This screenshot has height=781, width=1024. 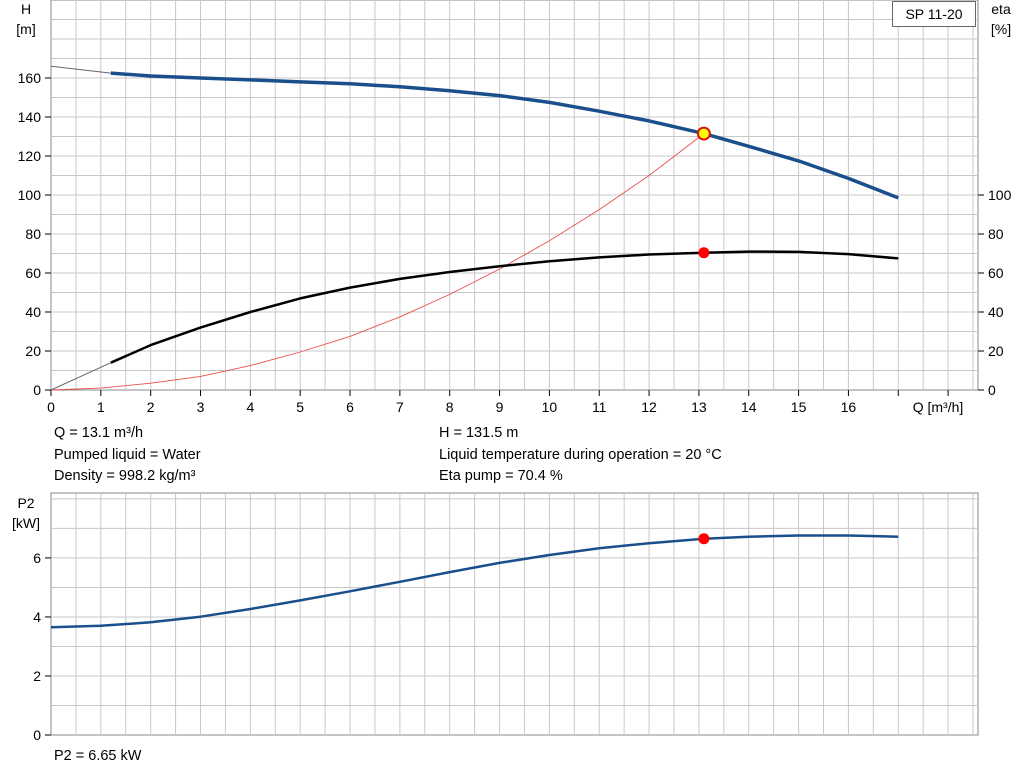 What do you see at coordinates (400, 407) in the screenshot?
I see `x-tick-label: 7` at bounding box center [400, 407].